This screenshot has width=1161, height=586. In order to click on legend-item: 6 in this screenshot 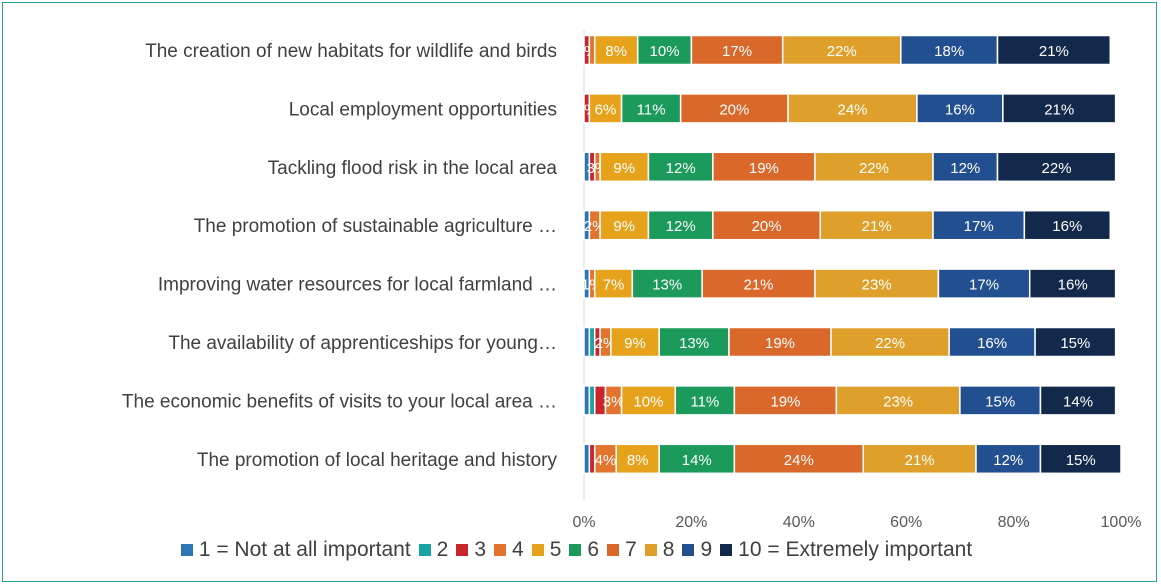, I will do `click(584, 550)`.